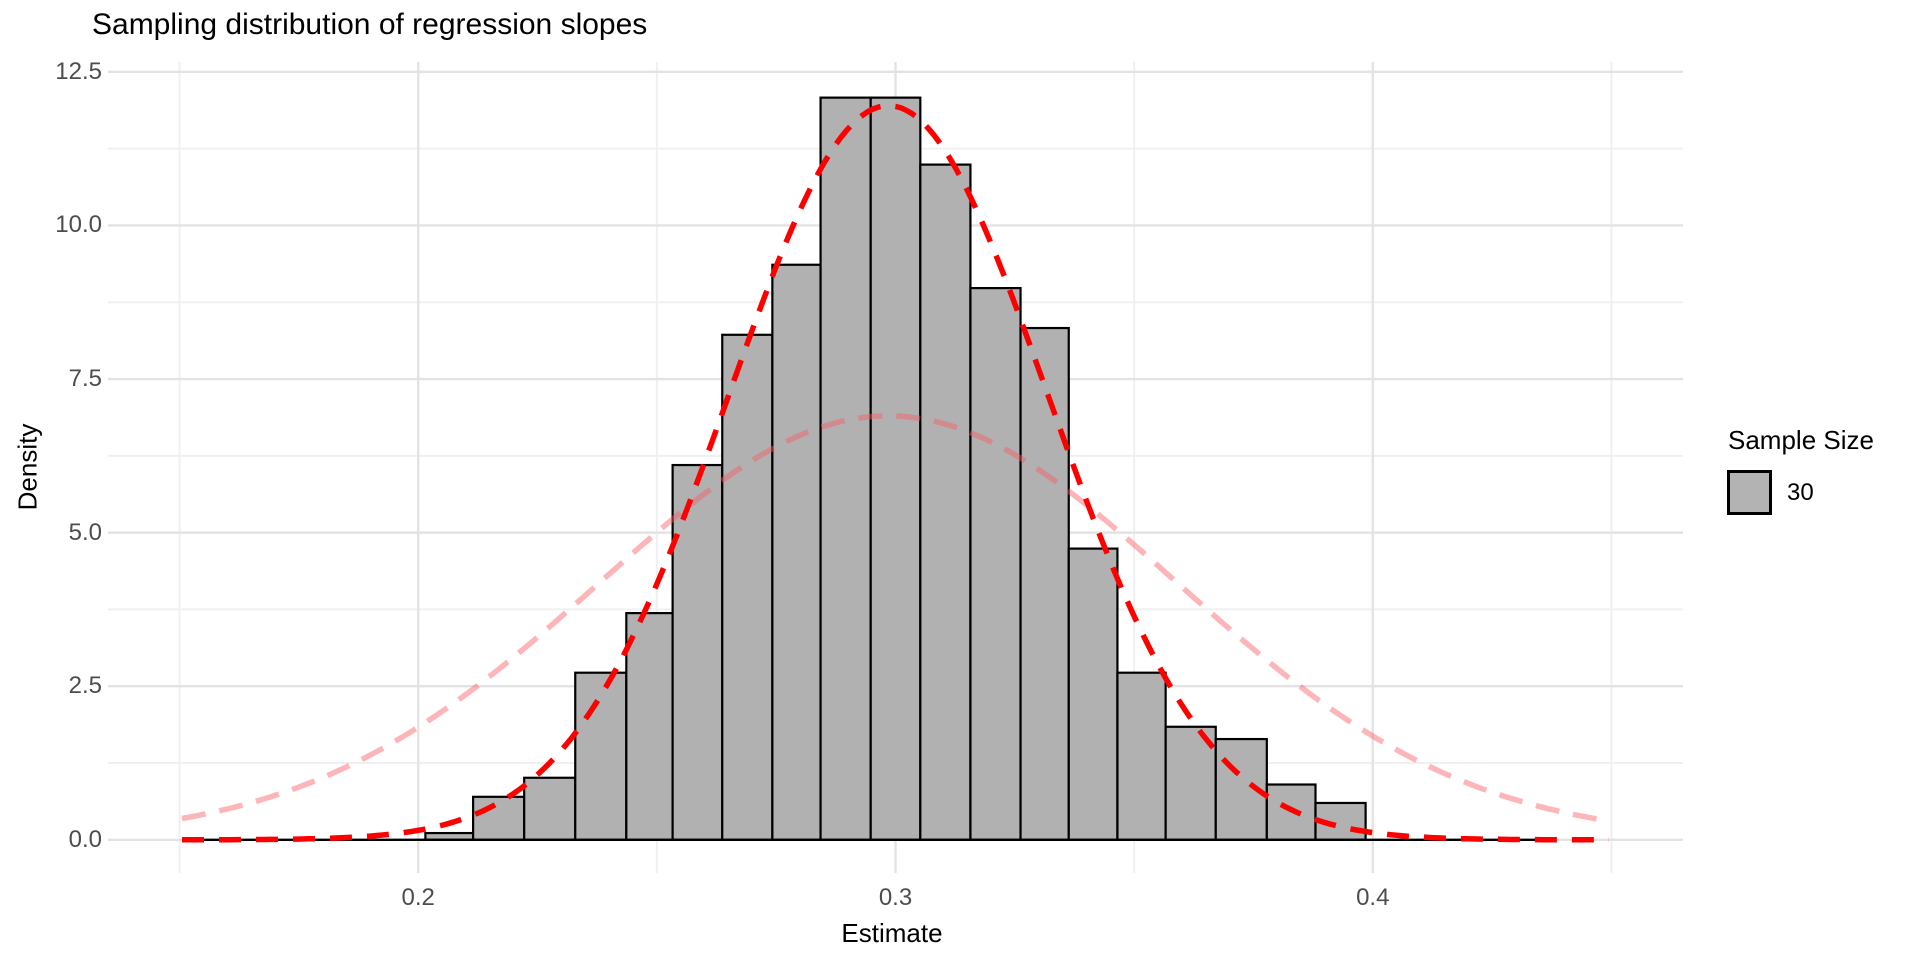  Describe the element at coordinates (1373, 897) in the screenshot. I see `x-tick-label: 0.4` at that location.